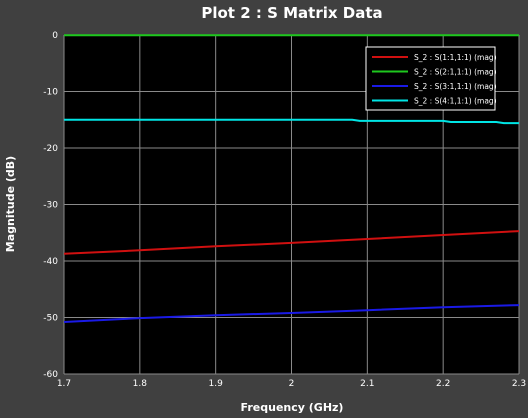 Image resolution: width=528 pixels, height=418 pixels. What do you see at coordinates (455, 57) in the screenshot?
I see `legend-label: S_2 : S(1:1,1:1) (mag)` at bounding box center [455, 57].